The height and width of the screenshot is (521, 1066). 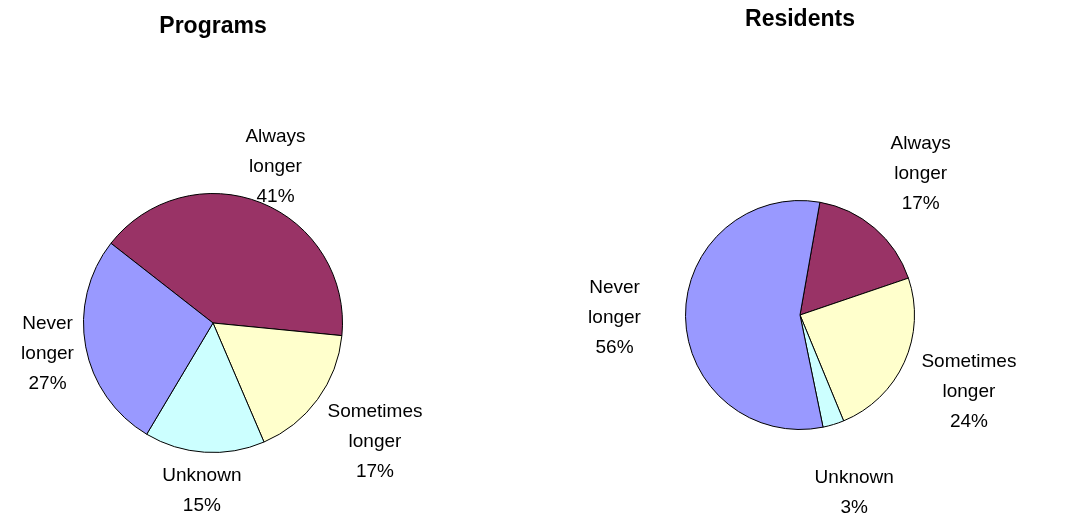 What do you see at coordinates (213, 25) in the screenshot?
I see `chart-title: Programs` at bounding box center [213, 25].